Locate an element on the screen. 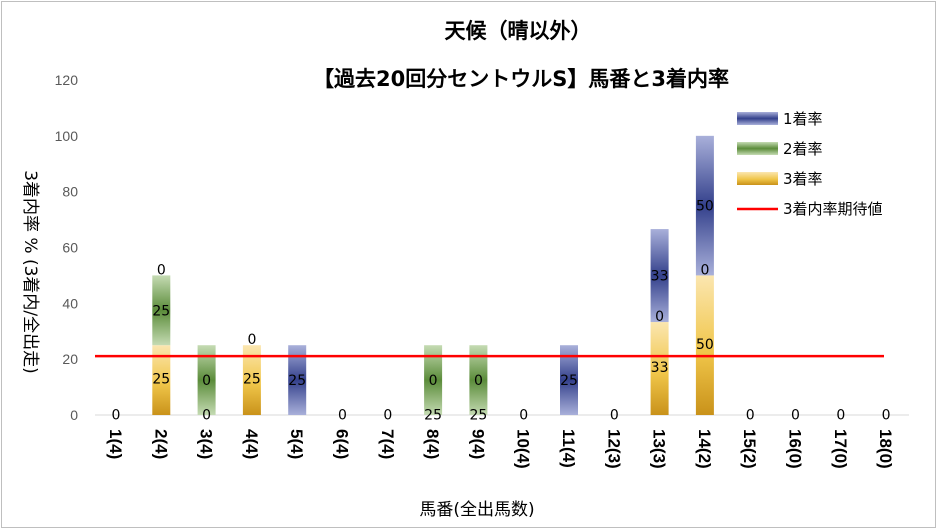  data-label-second: 25 is located at coordinates (161, 311).